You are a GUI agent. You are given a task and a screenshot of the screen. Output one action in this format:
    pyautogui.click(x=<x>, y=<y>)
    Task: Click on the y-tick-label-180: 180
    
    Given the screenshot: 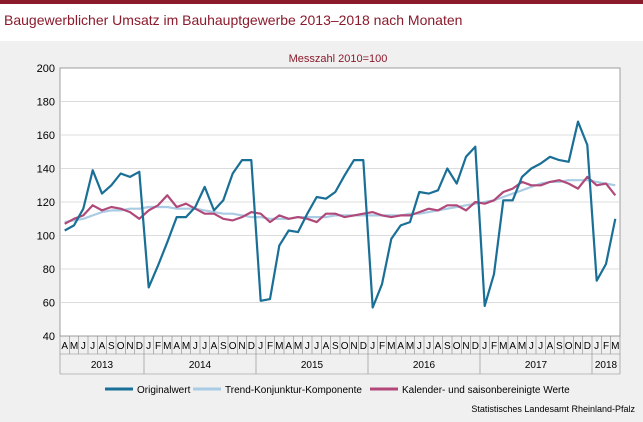 What is the action you would take?
    pyautogui.click(x=46, y=103)
    